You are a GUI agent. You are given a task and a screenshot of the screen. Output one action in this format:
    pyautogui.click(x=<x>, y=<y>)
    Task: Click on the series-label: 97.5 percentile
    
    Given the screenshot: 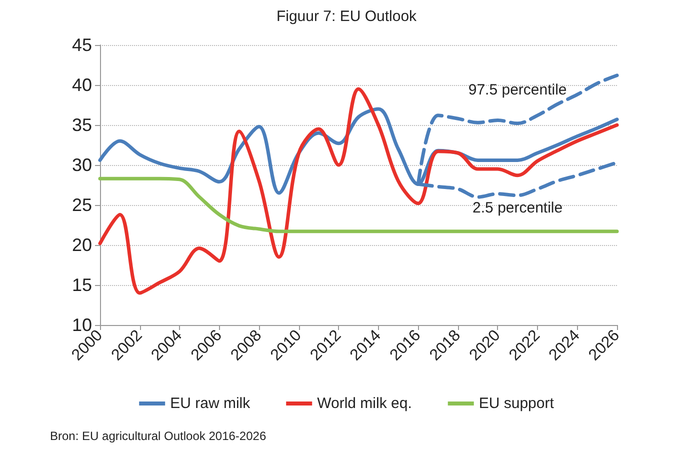 What is the action you would take?
    pyautogui.click(x=517, y=89)
    